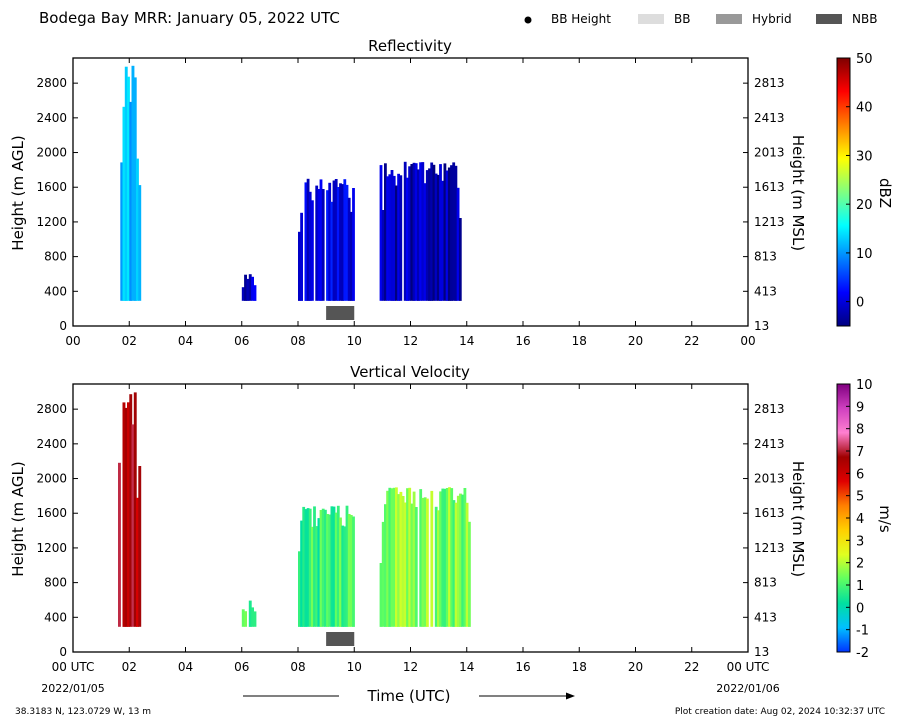 The width and height of the screenshot is (900, 725). What do you see at coordinates (189, 18) in the screenshot?
I see `figure-title: Bodega Bay MRR: January 05, 2022 UTC` at bounding box center [189, 18].